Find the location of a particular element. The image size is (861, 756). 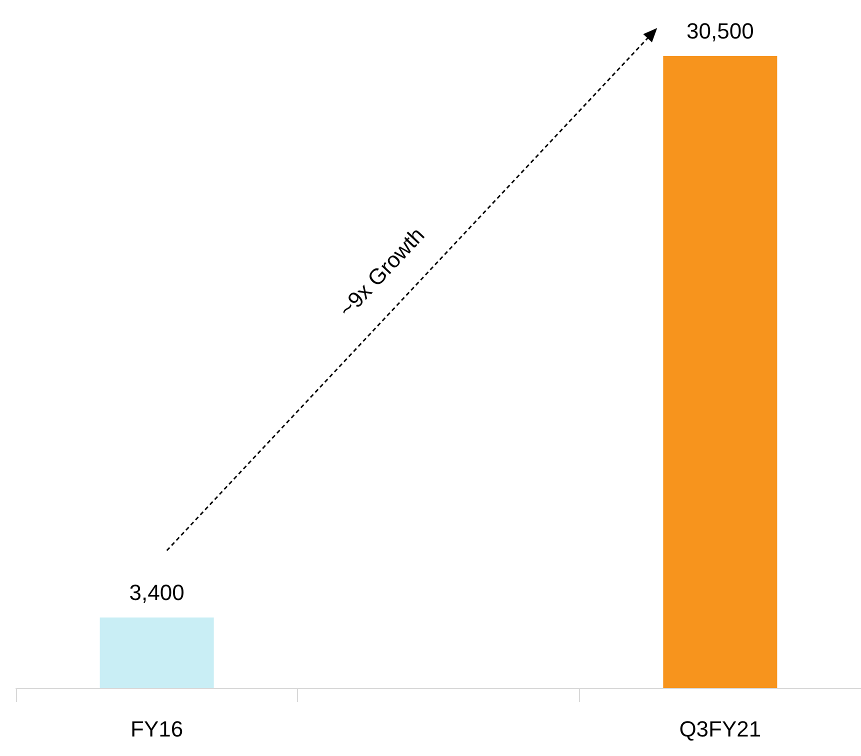

data-label: 3,400 is located at coordinates (156, 593).